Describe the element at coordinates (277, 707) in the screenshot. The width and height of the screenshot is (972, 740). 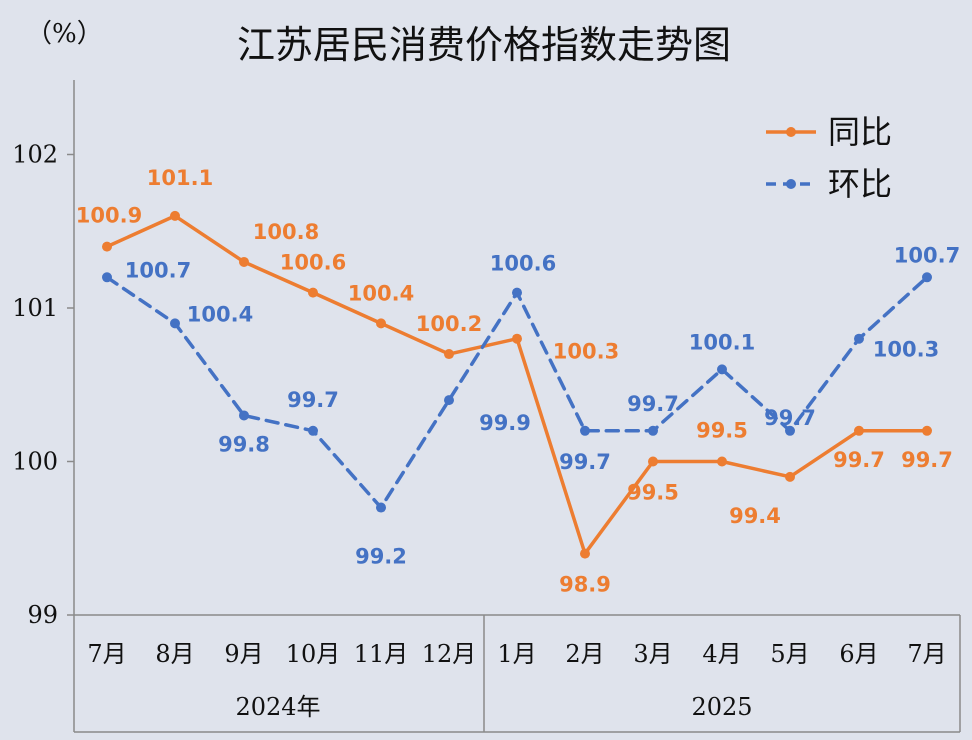
I see `year-group-label: 2024年` at that location.